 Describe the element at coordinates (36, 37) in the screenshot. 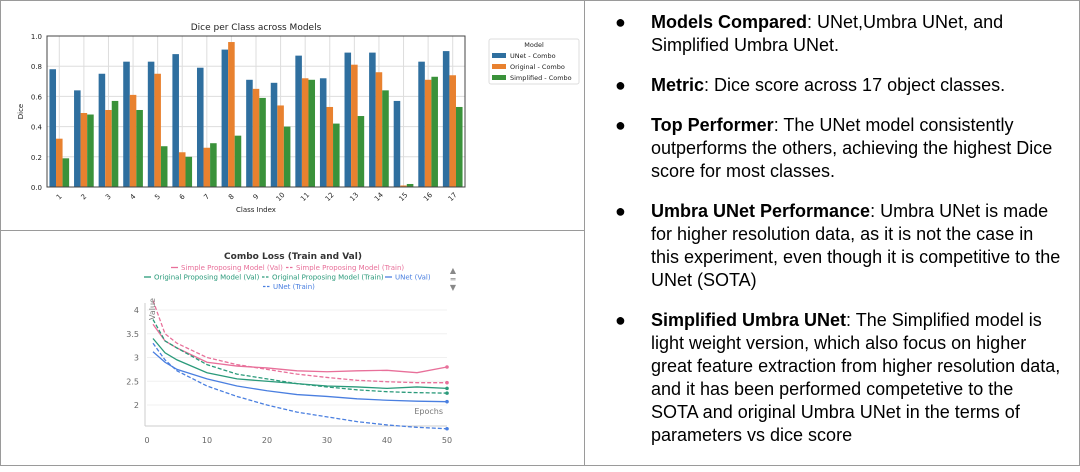

I see `y-tick-label: 1.0` at that location.